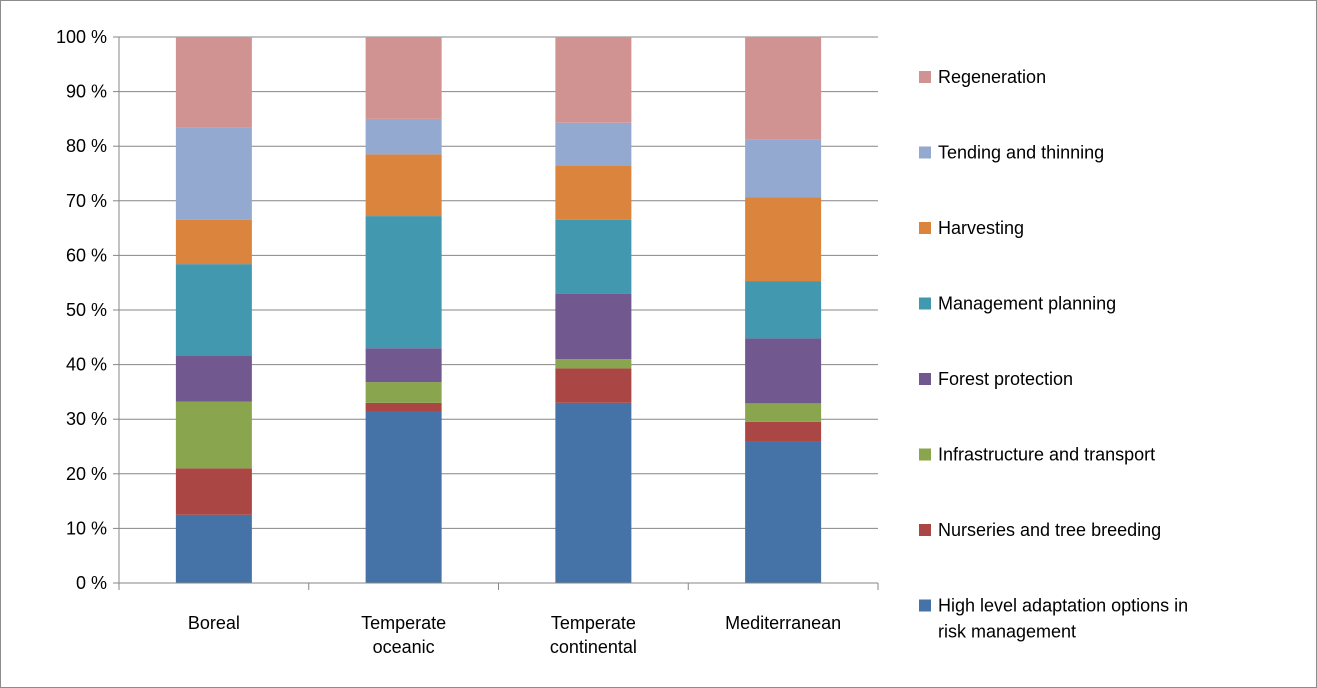 The image size is (1317, 688). What do you see at coordinates (1005, 379) in the screenshot?
I see `legend-label: Forest protection` at bounding box center [1005, 379].